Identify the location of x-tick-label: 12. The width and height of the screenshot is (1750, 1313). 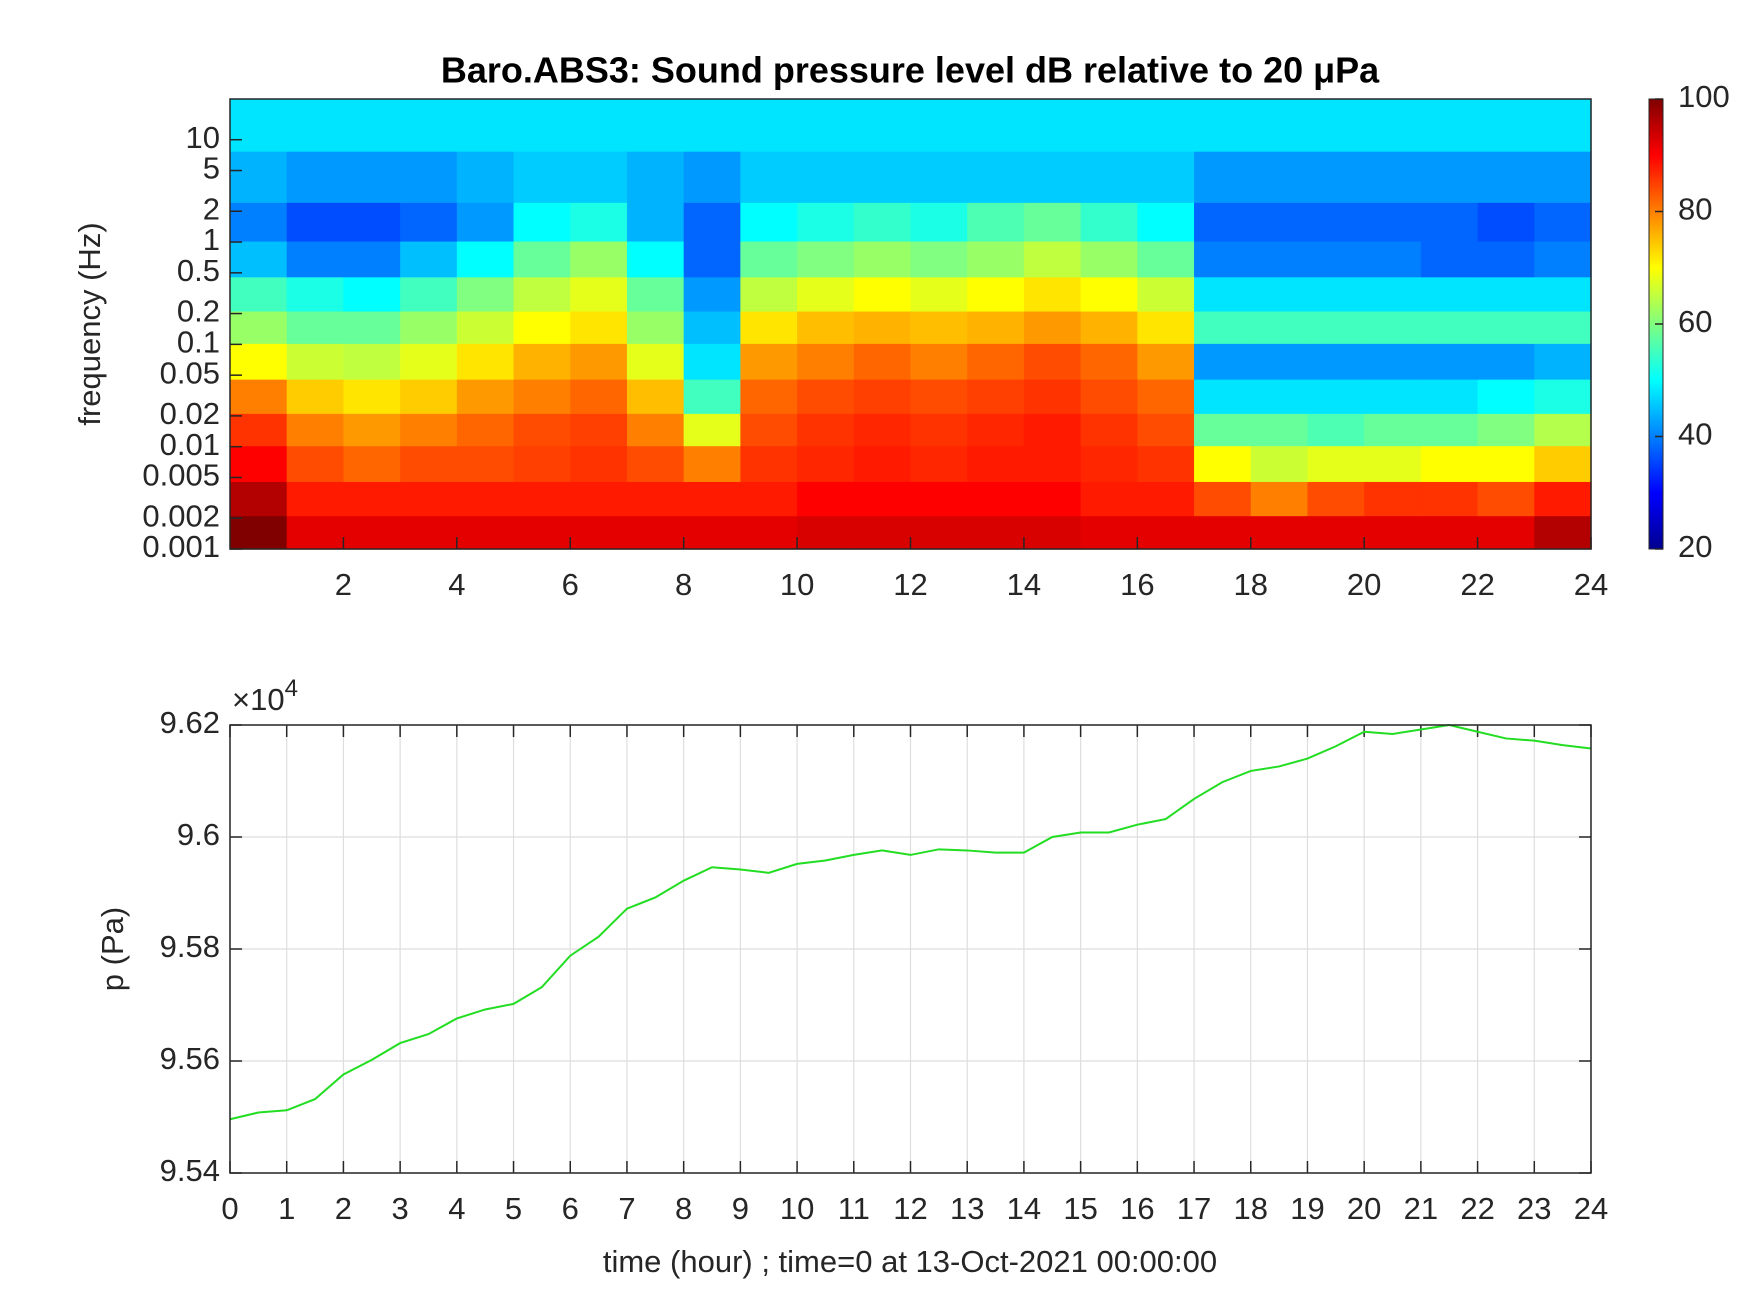
(910, 1208).